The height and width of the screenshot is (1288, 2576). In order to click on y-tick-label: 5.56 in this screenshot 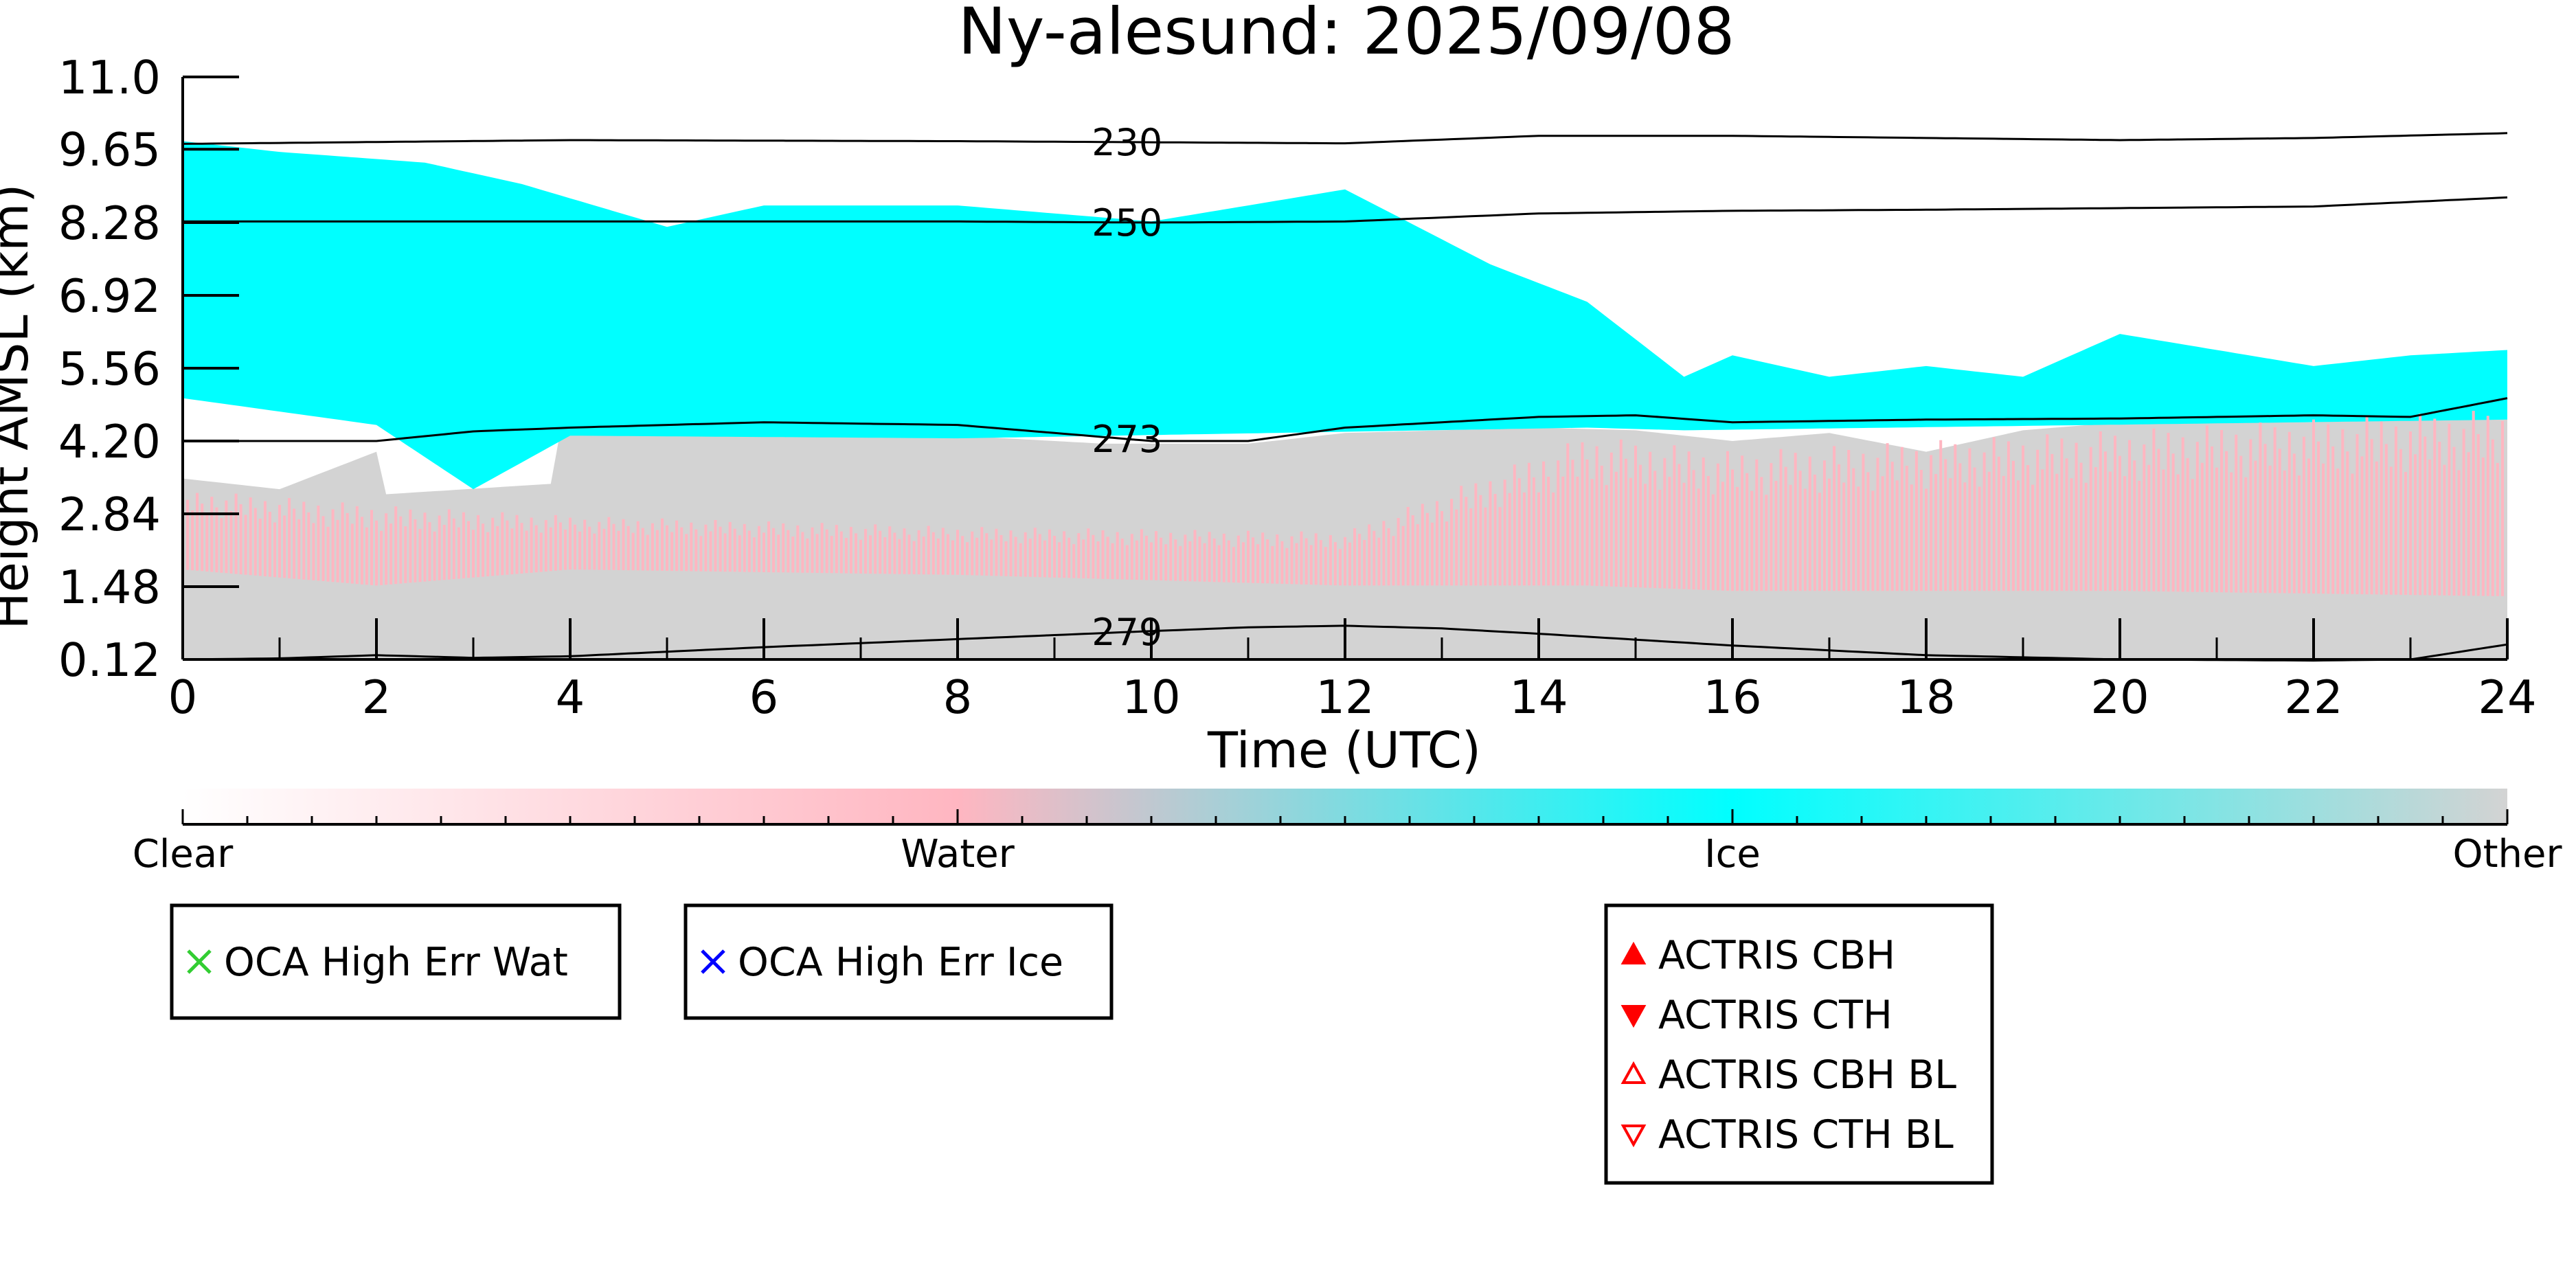, I will do `click(109, 369)`.